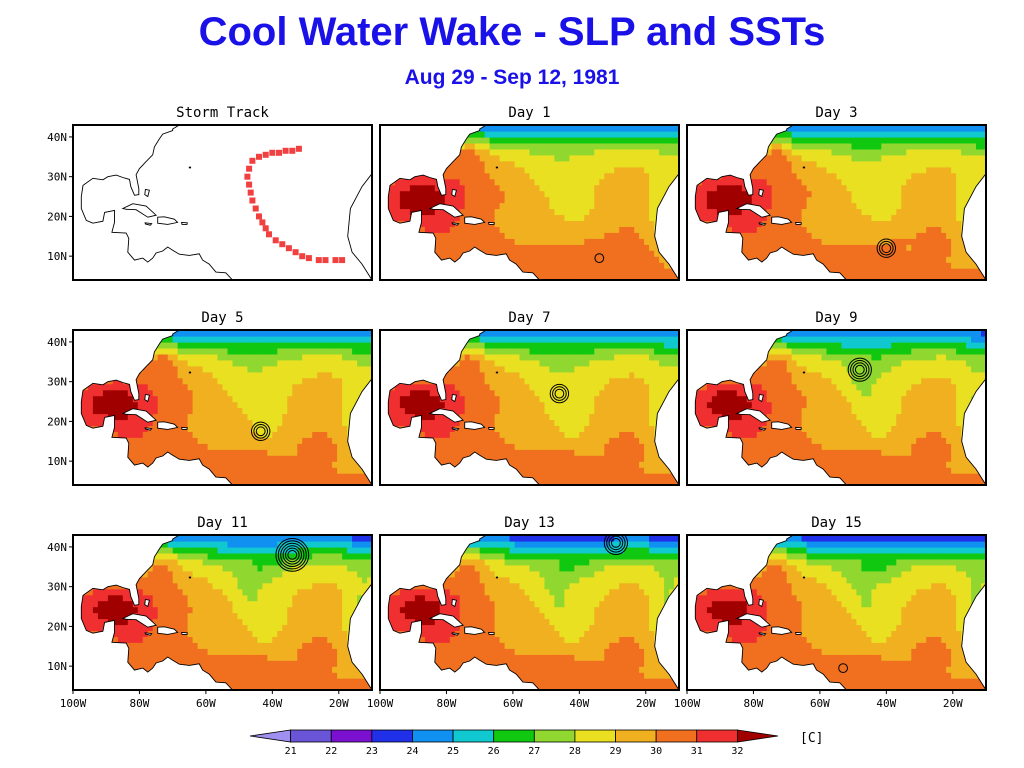  What do you see at coordinates (57, 626) in the screenshot?
I see `lat-tick-label: 20N` at bounding box center [57, 626].